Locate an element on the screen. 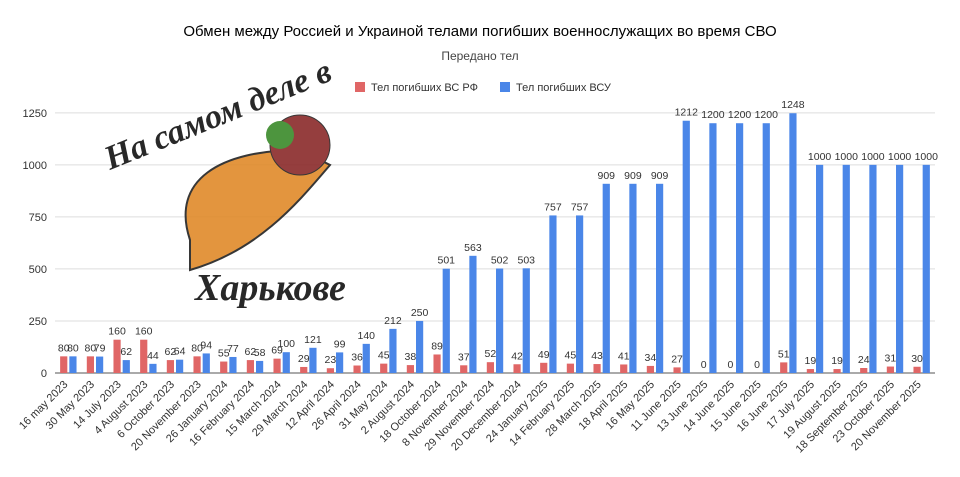  value-label: 51 is located at coordinates (784, 354).